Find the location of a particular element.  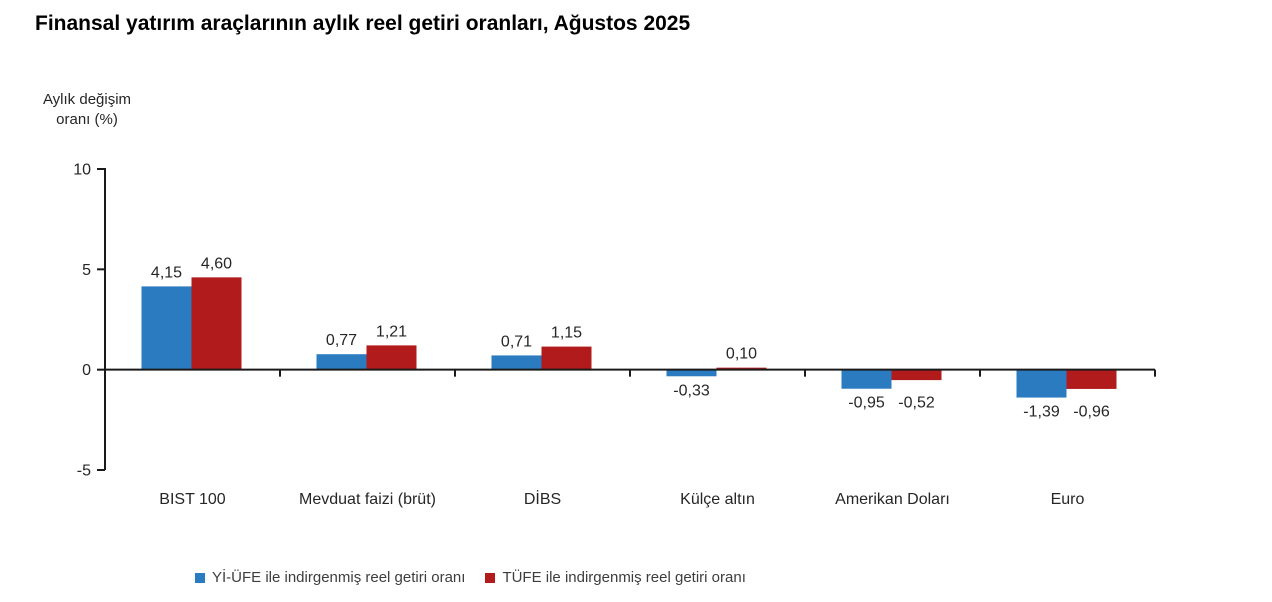

value-label-tufe-5: -0,52 is located at coordinates (916, 403).